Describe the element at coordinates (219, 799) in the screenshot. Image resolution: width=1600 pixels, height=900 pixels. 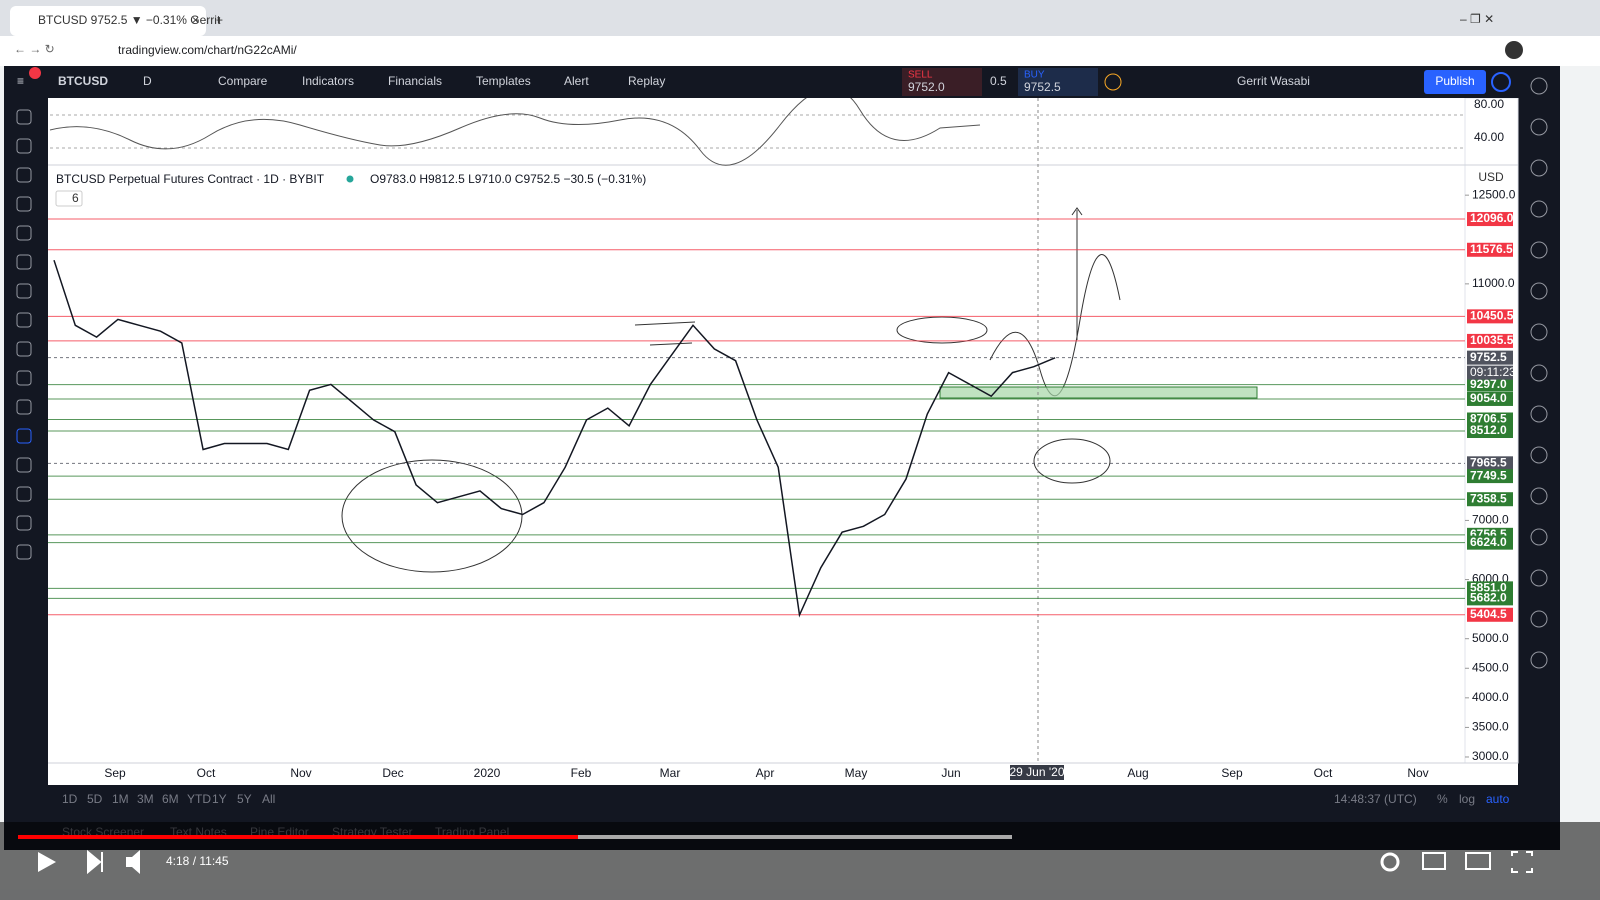
I see `range-button: 1Y` at that location.